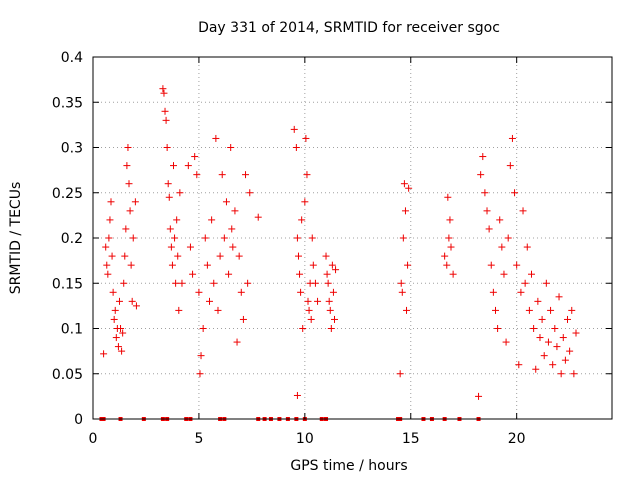 This screenshot has height=480, width=640. I want to click on y-axis-label: SRMTID / TECUs, so click(16, 238).